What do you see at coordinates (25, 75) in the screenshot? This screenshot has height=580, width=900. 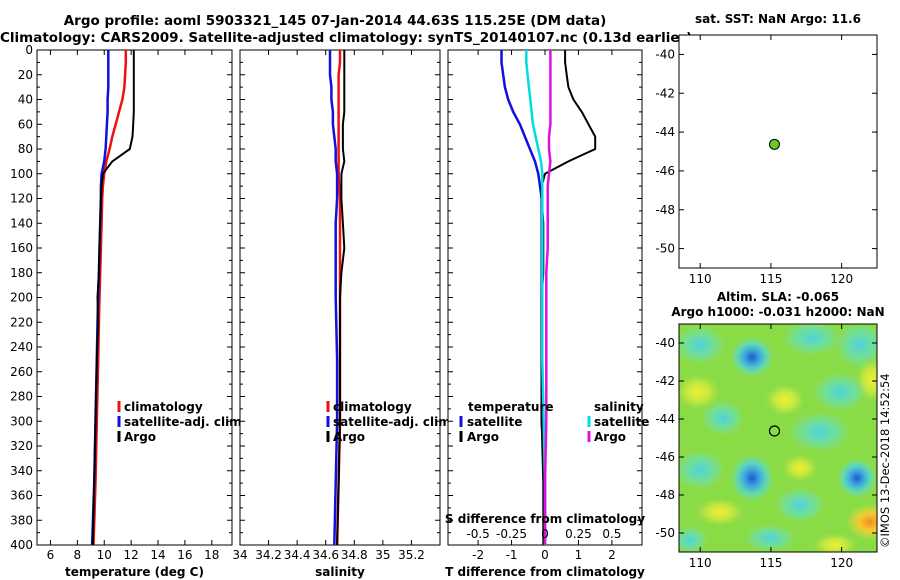 I see `y-tick-label: 20` at bounding box center [25, 75].